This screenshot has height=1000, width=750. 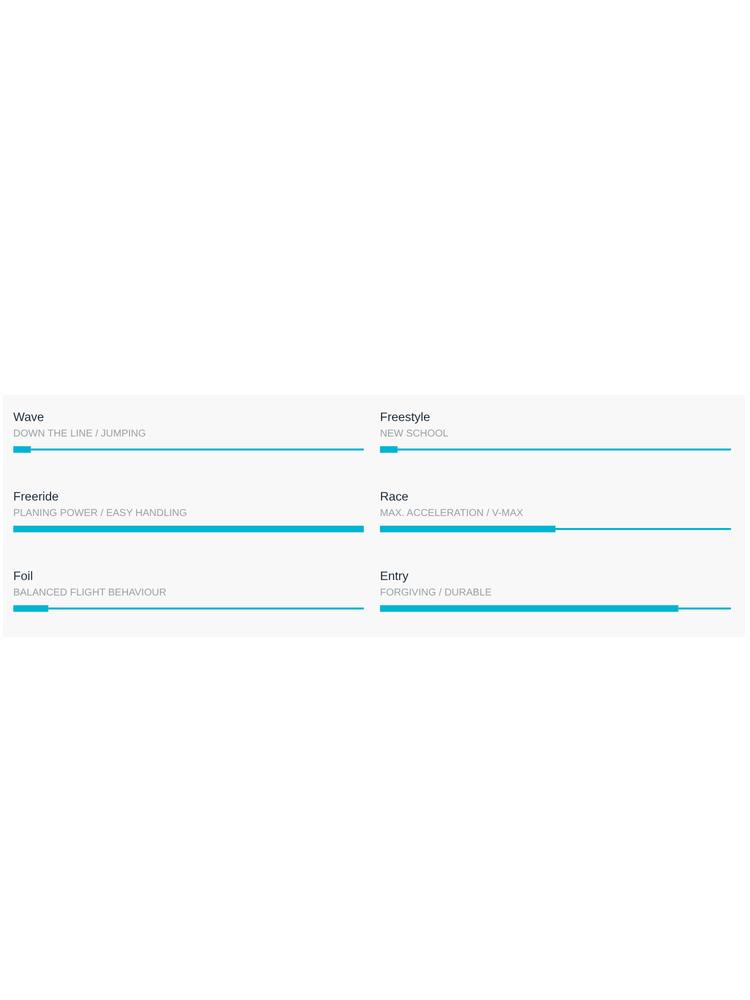 What do you see at coordinates (452, 513) in the screenshot?
I see `annotation: MAX. ACCELERATION / V-MAX` at bounding box center [452, 513].